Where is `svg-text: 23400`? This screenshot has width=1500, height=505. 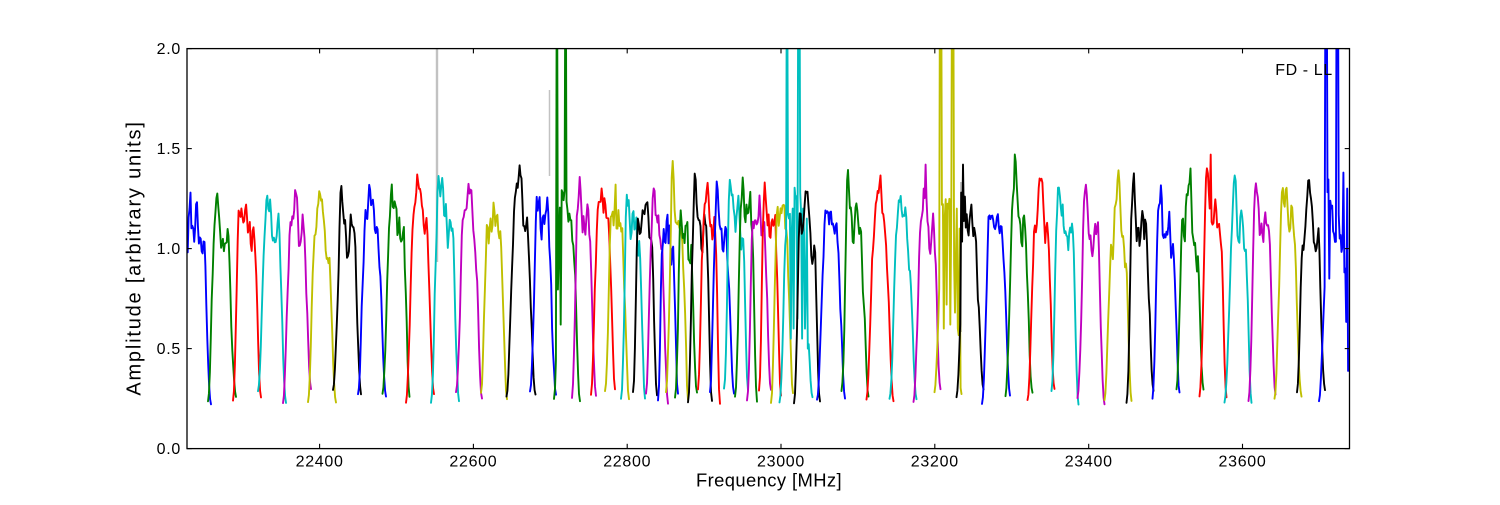
svg-text: 23400 is located at coordinates (1089, 462).